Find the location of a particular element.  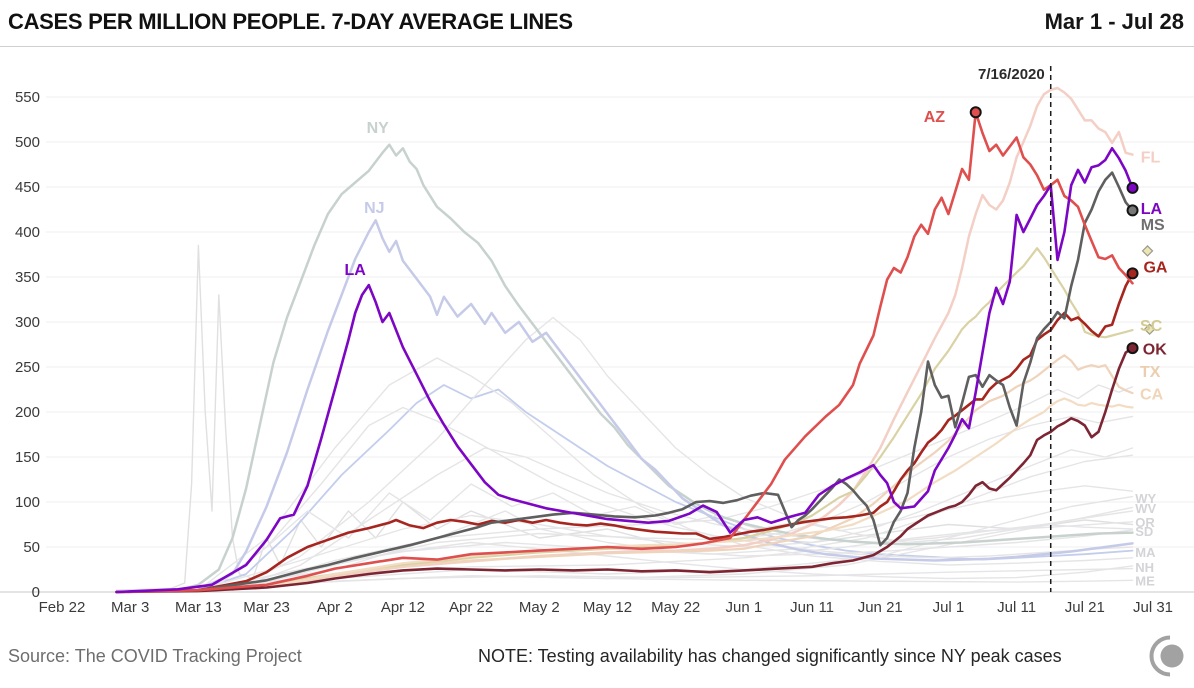

series-label-GA: GA is located at coordinates (1155, 268).